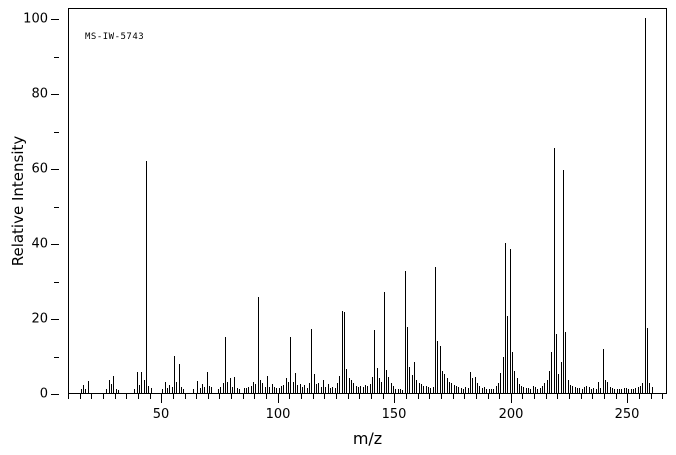 The width and height of the screenshot is (676, 455). I want to click on y-axis-title: Relative Intensity, so click(18, 201).